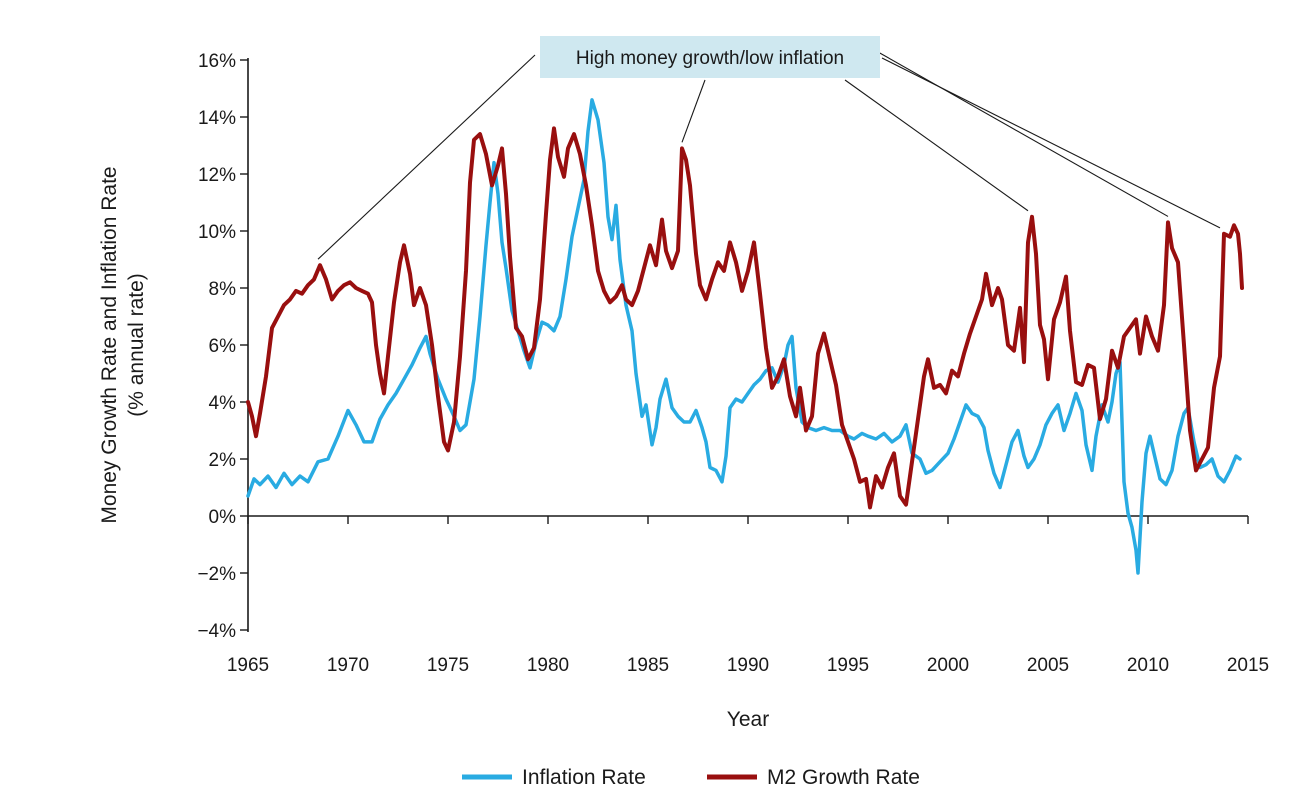 The width and height of the screenshot is (1315, 811). I want to click on y-tick-label: 14%, so click(217, 118).